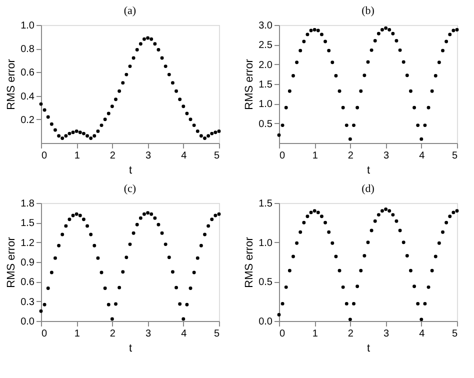 Image resolution: width=474 pixels, height=378 pixels. I want to click on y-tick-label: 1.0, so click(265, 243).